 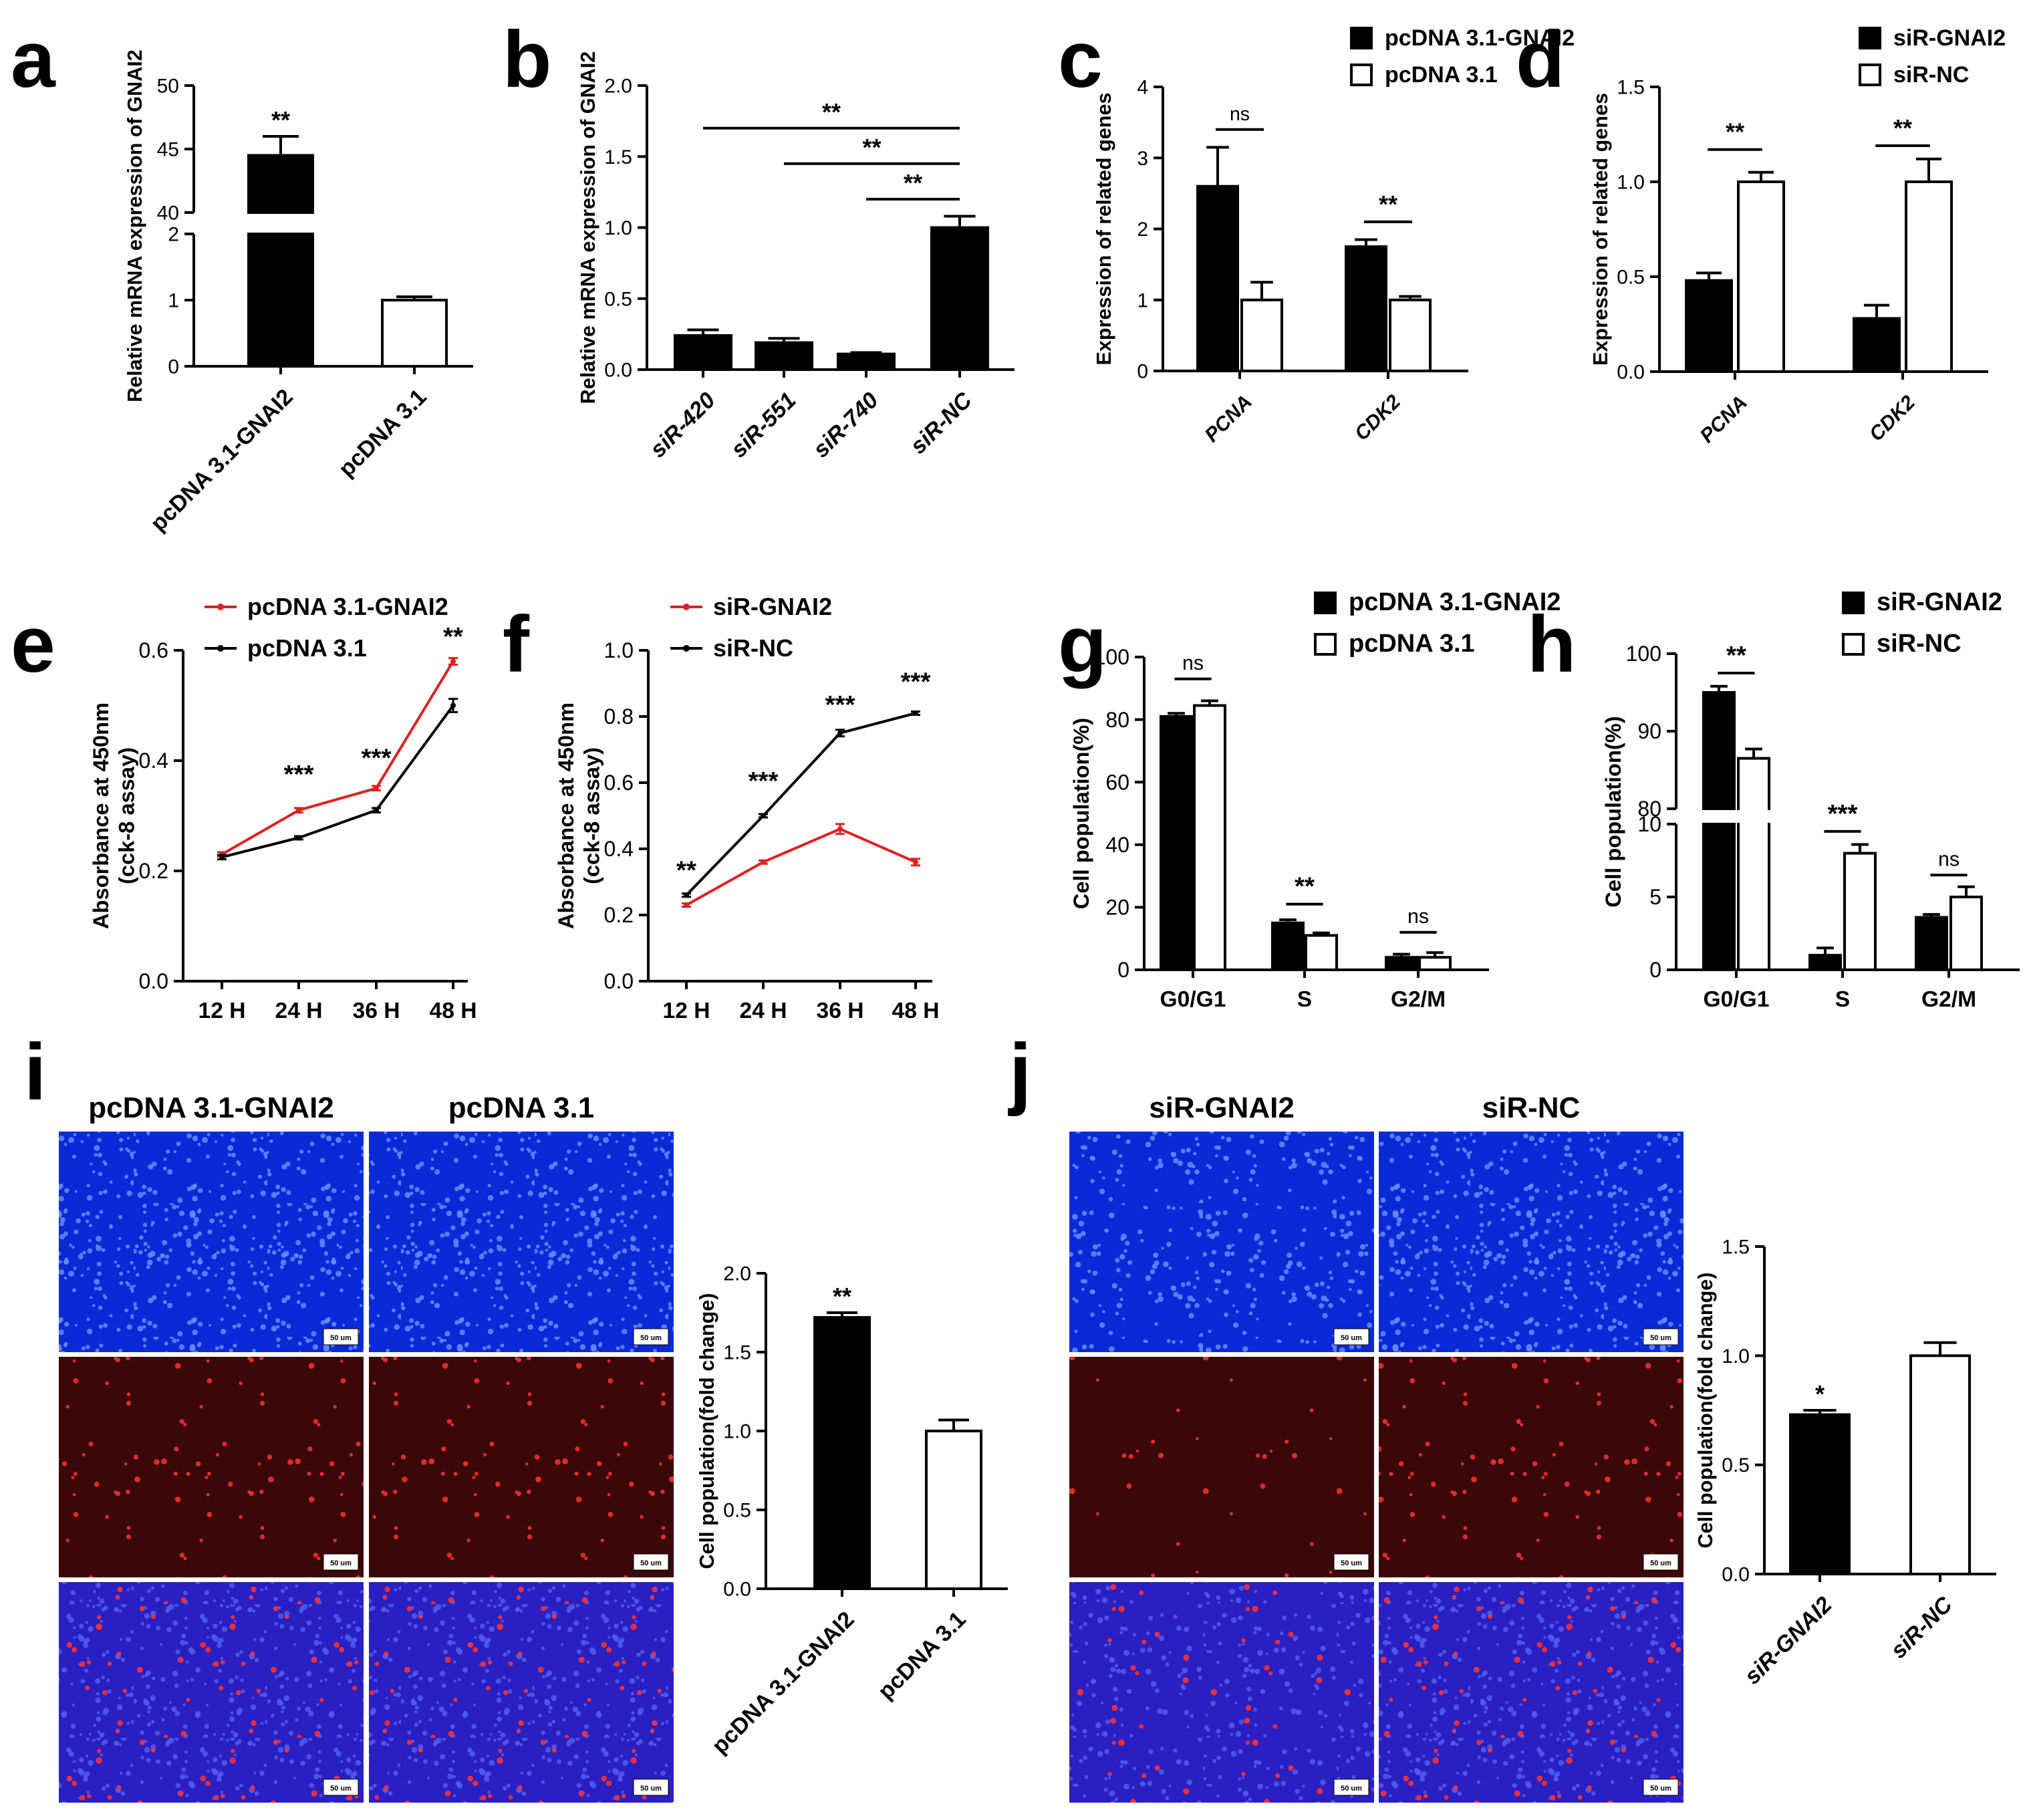 I want to click on axis-break-gap, so click(x=280, y=224).